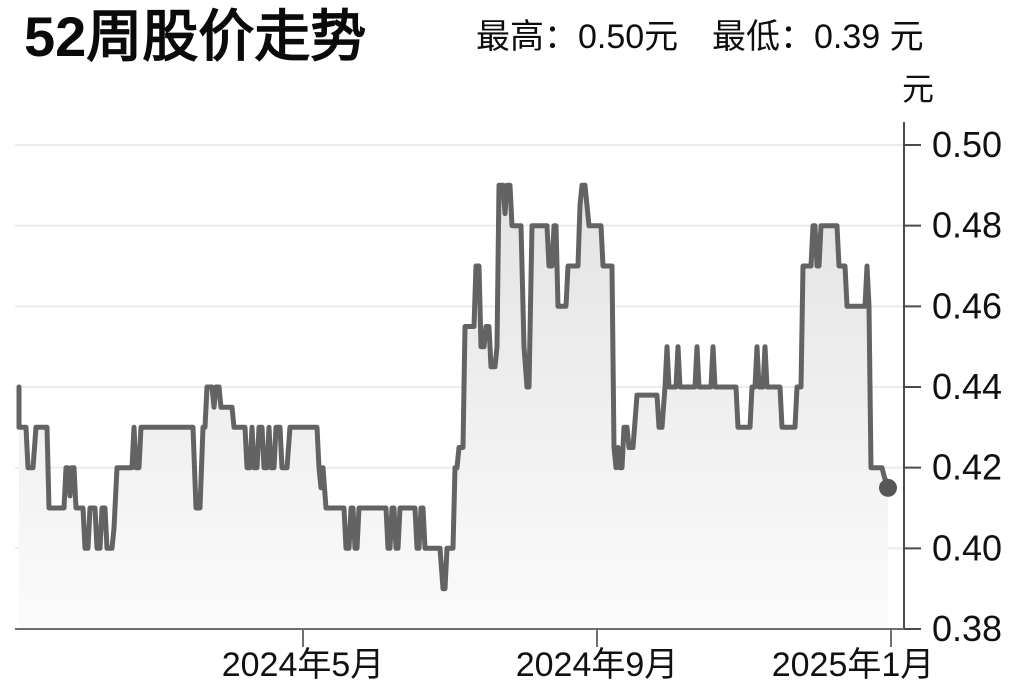  I want to click on y-tick-label: 0.50, so click(967, 144).